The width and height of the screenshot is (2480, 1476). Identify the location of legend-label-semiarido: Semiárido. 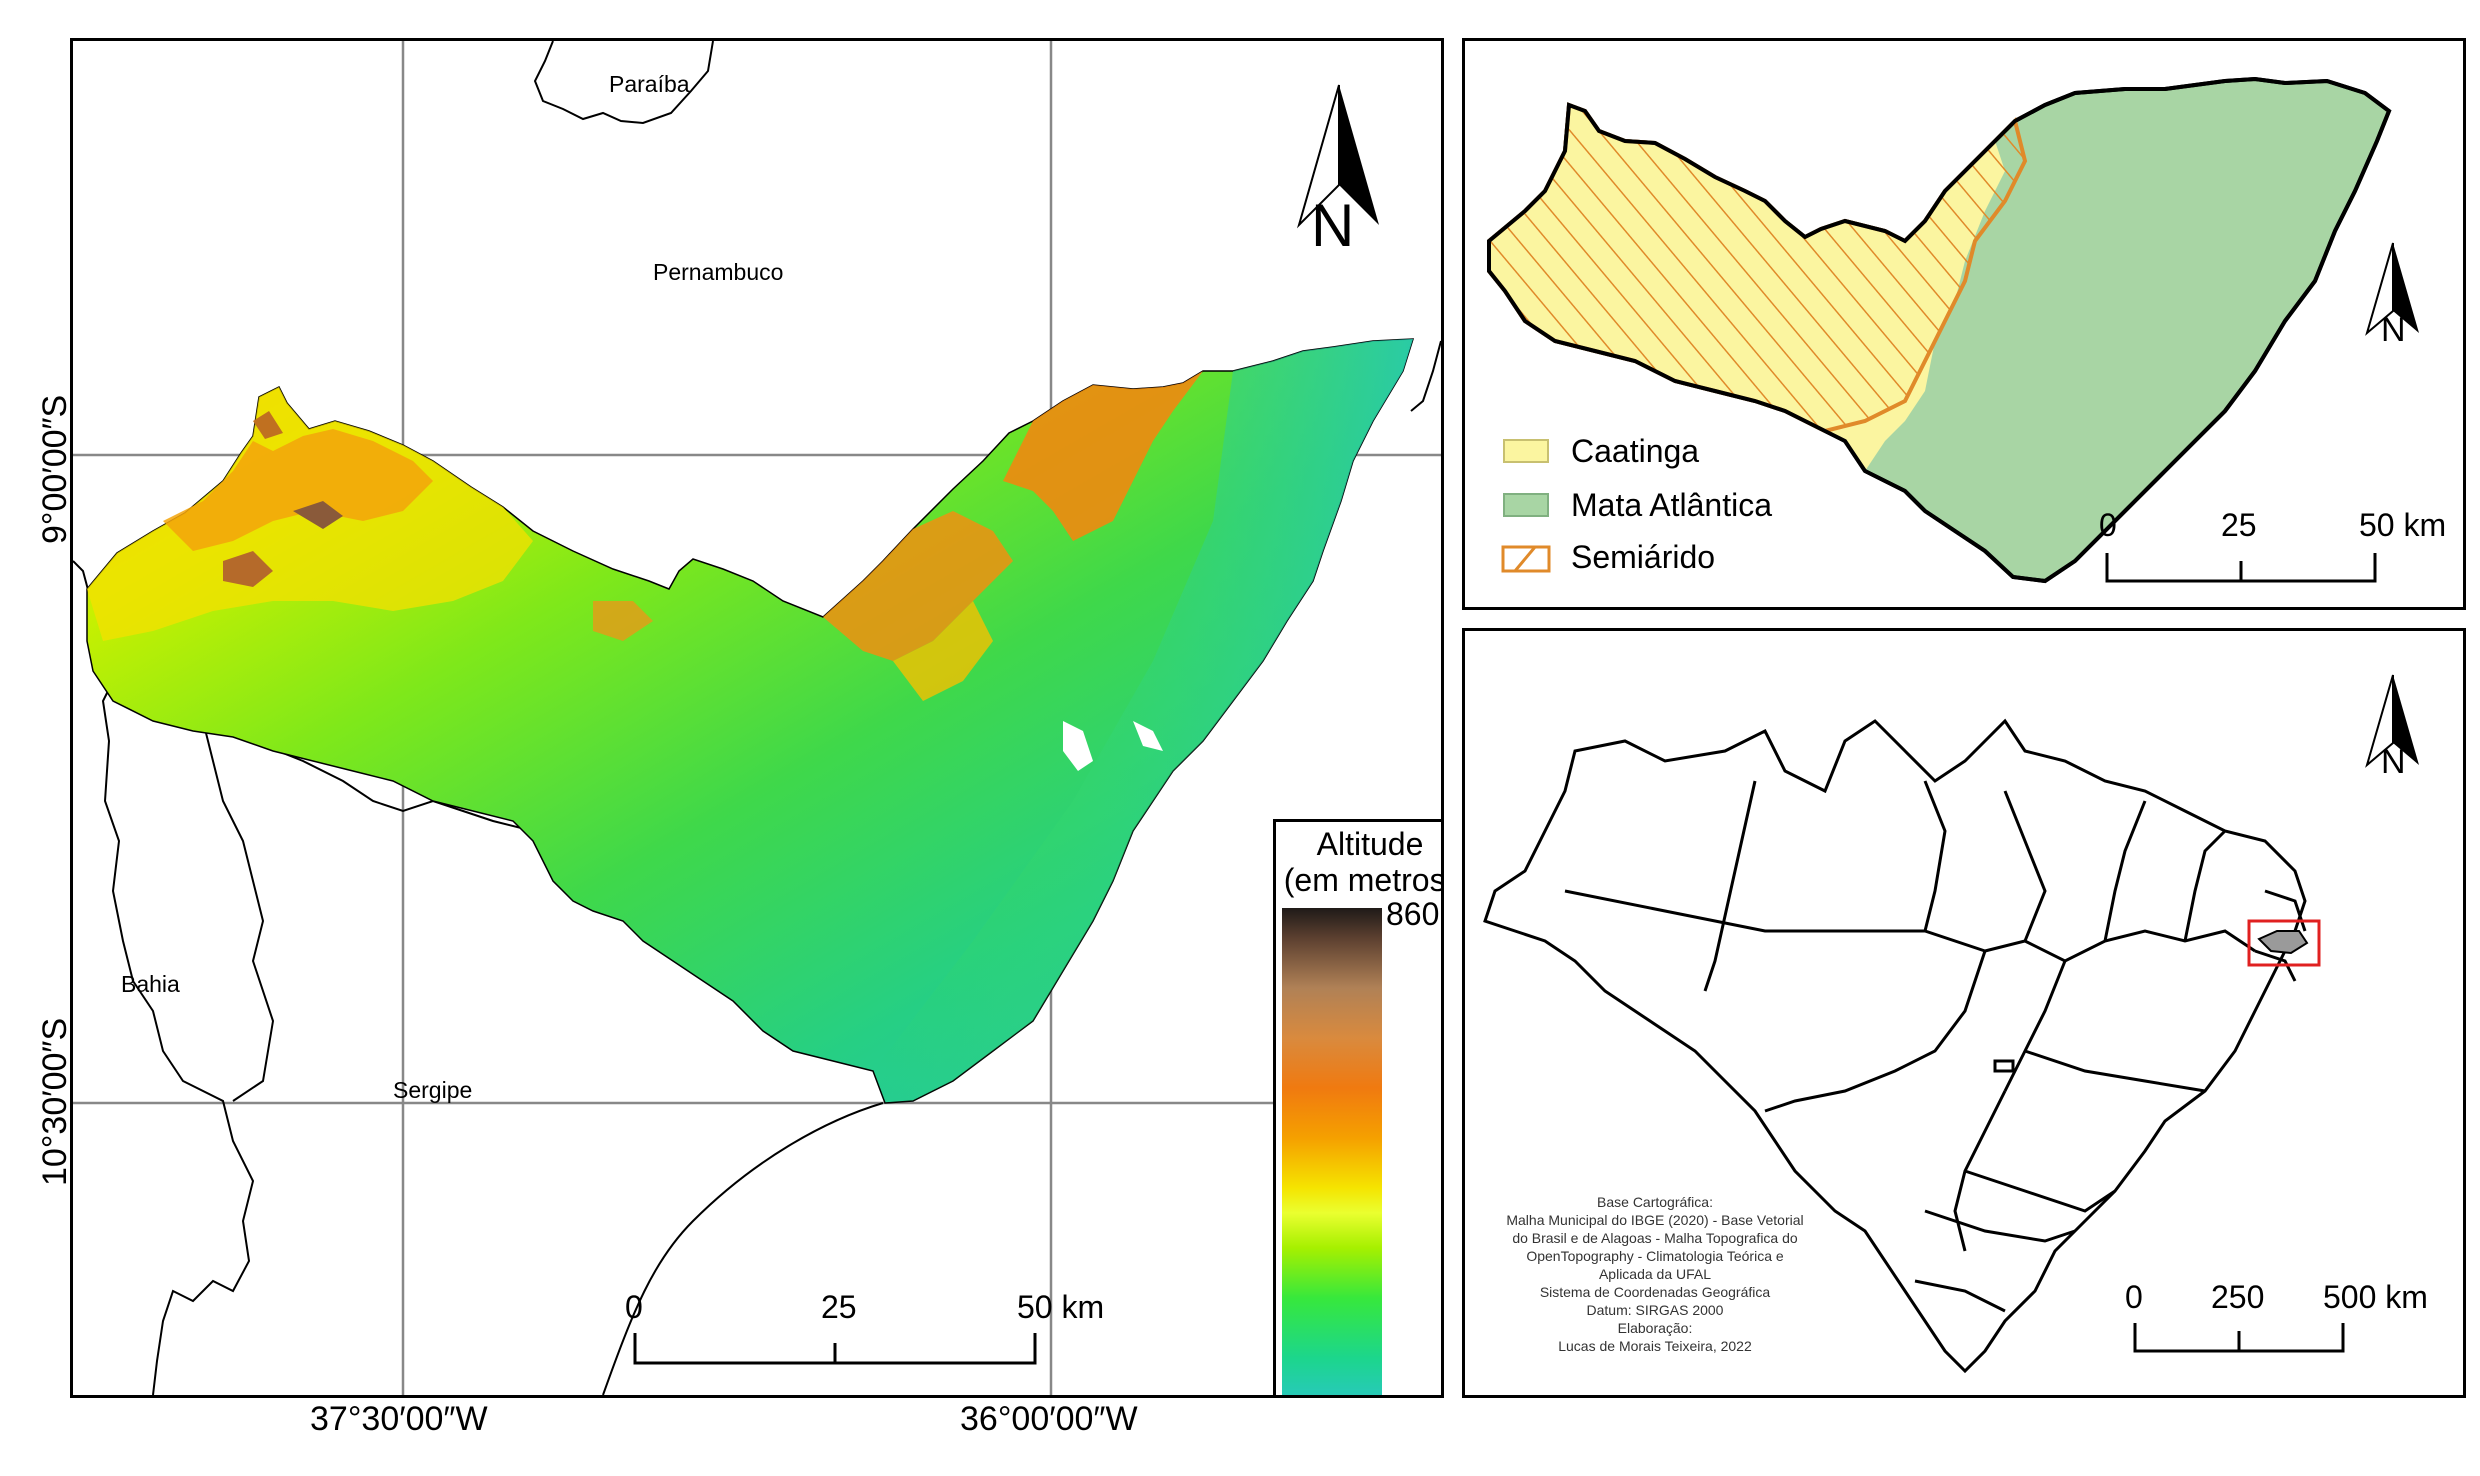
(1643, 557).